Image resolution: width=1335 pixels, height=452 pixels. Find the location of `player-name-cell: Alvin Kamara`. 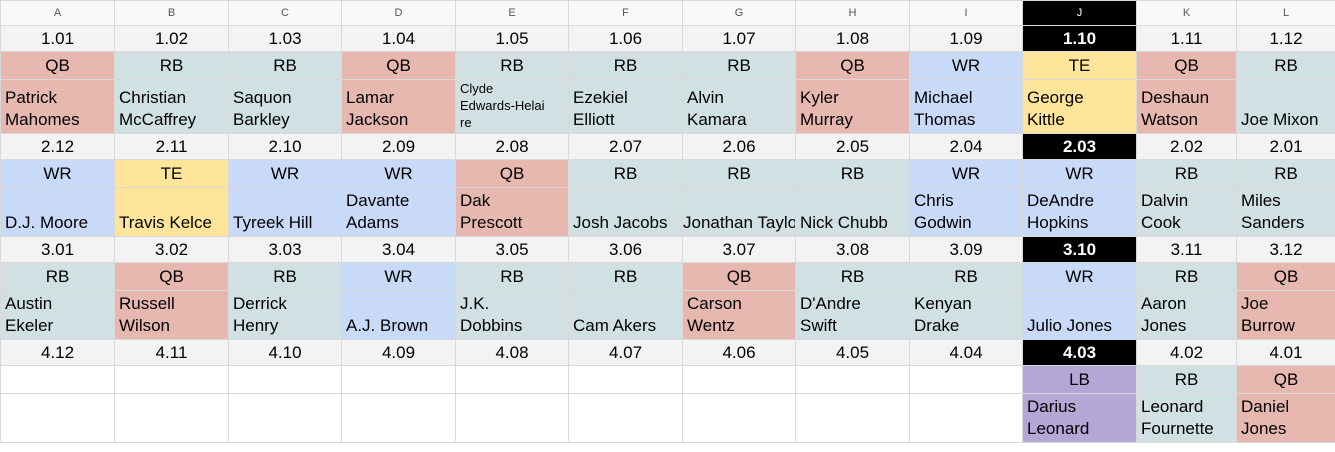

player-name-cell: Alvin Kamara is located at coordinates (739, 106).